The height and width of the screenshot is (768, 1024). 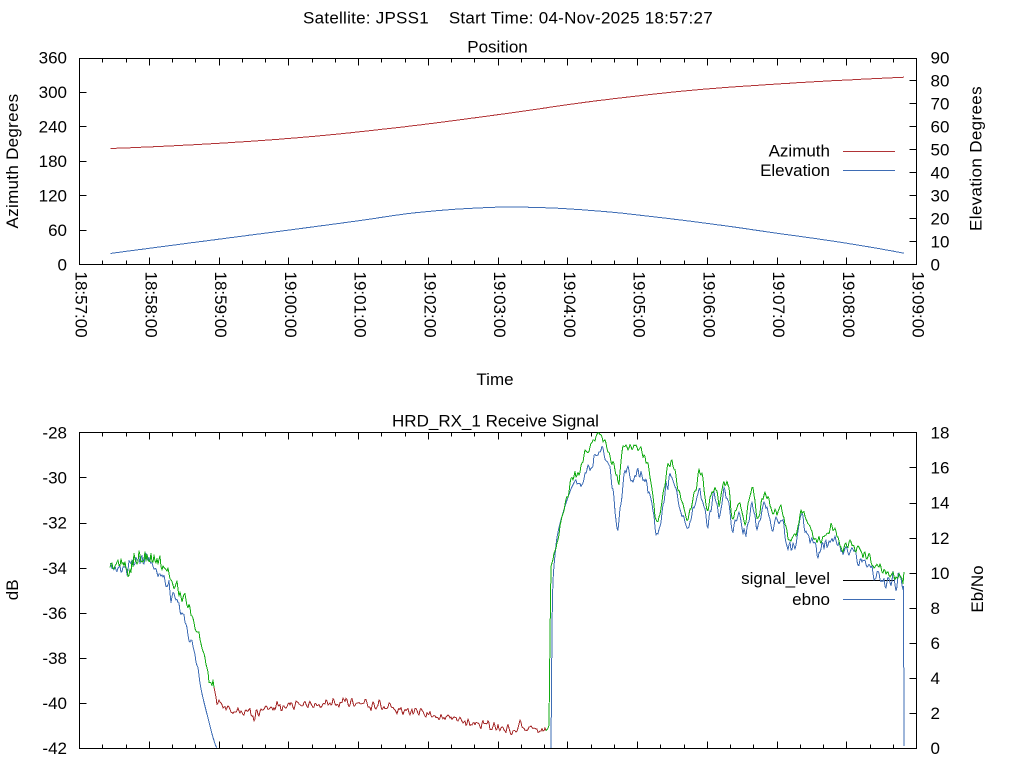 I want to click on svg-text: 120, so click(x=53, y=196).